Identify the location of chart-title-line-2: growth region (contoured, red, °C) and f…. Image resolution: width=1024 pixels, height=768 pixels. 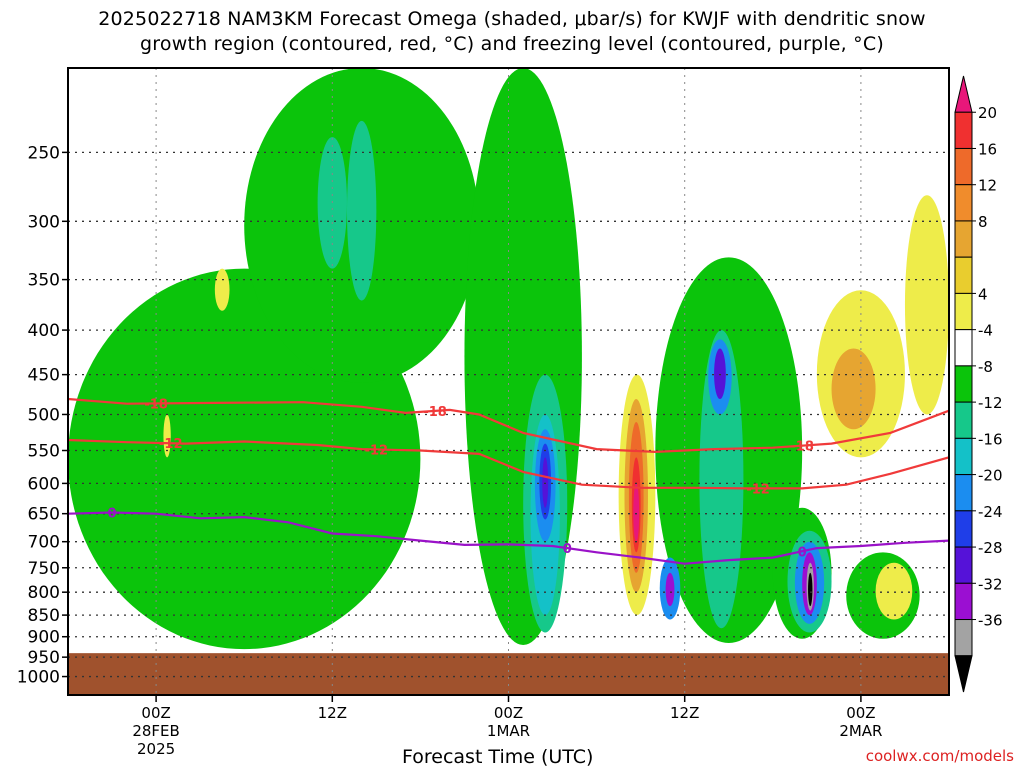
(512, 44).